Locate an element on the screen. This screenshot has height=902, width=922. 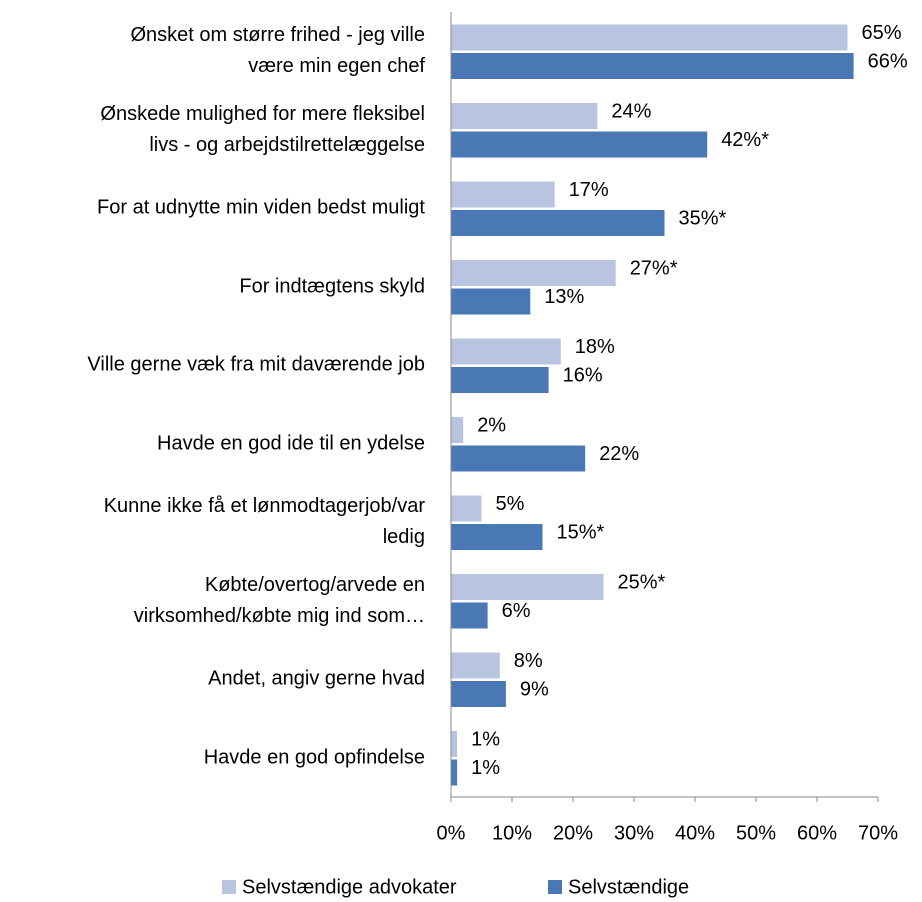
value-label: 8% is located at coordinates (528, 661).